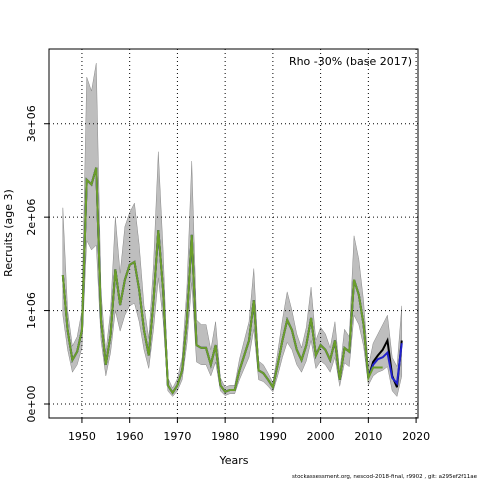  I want to click on x-tick-label: 1990, so click(273, 436).